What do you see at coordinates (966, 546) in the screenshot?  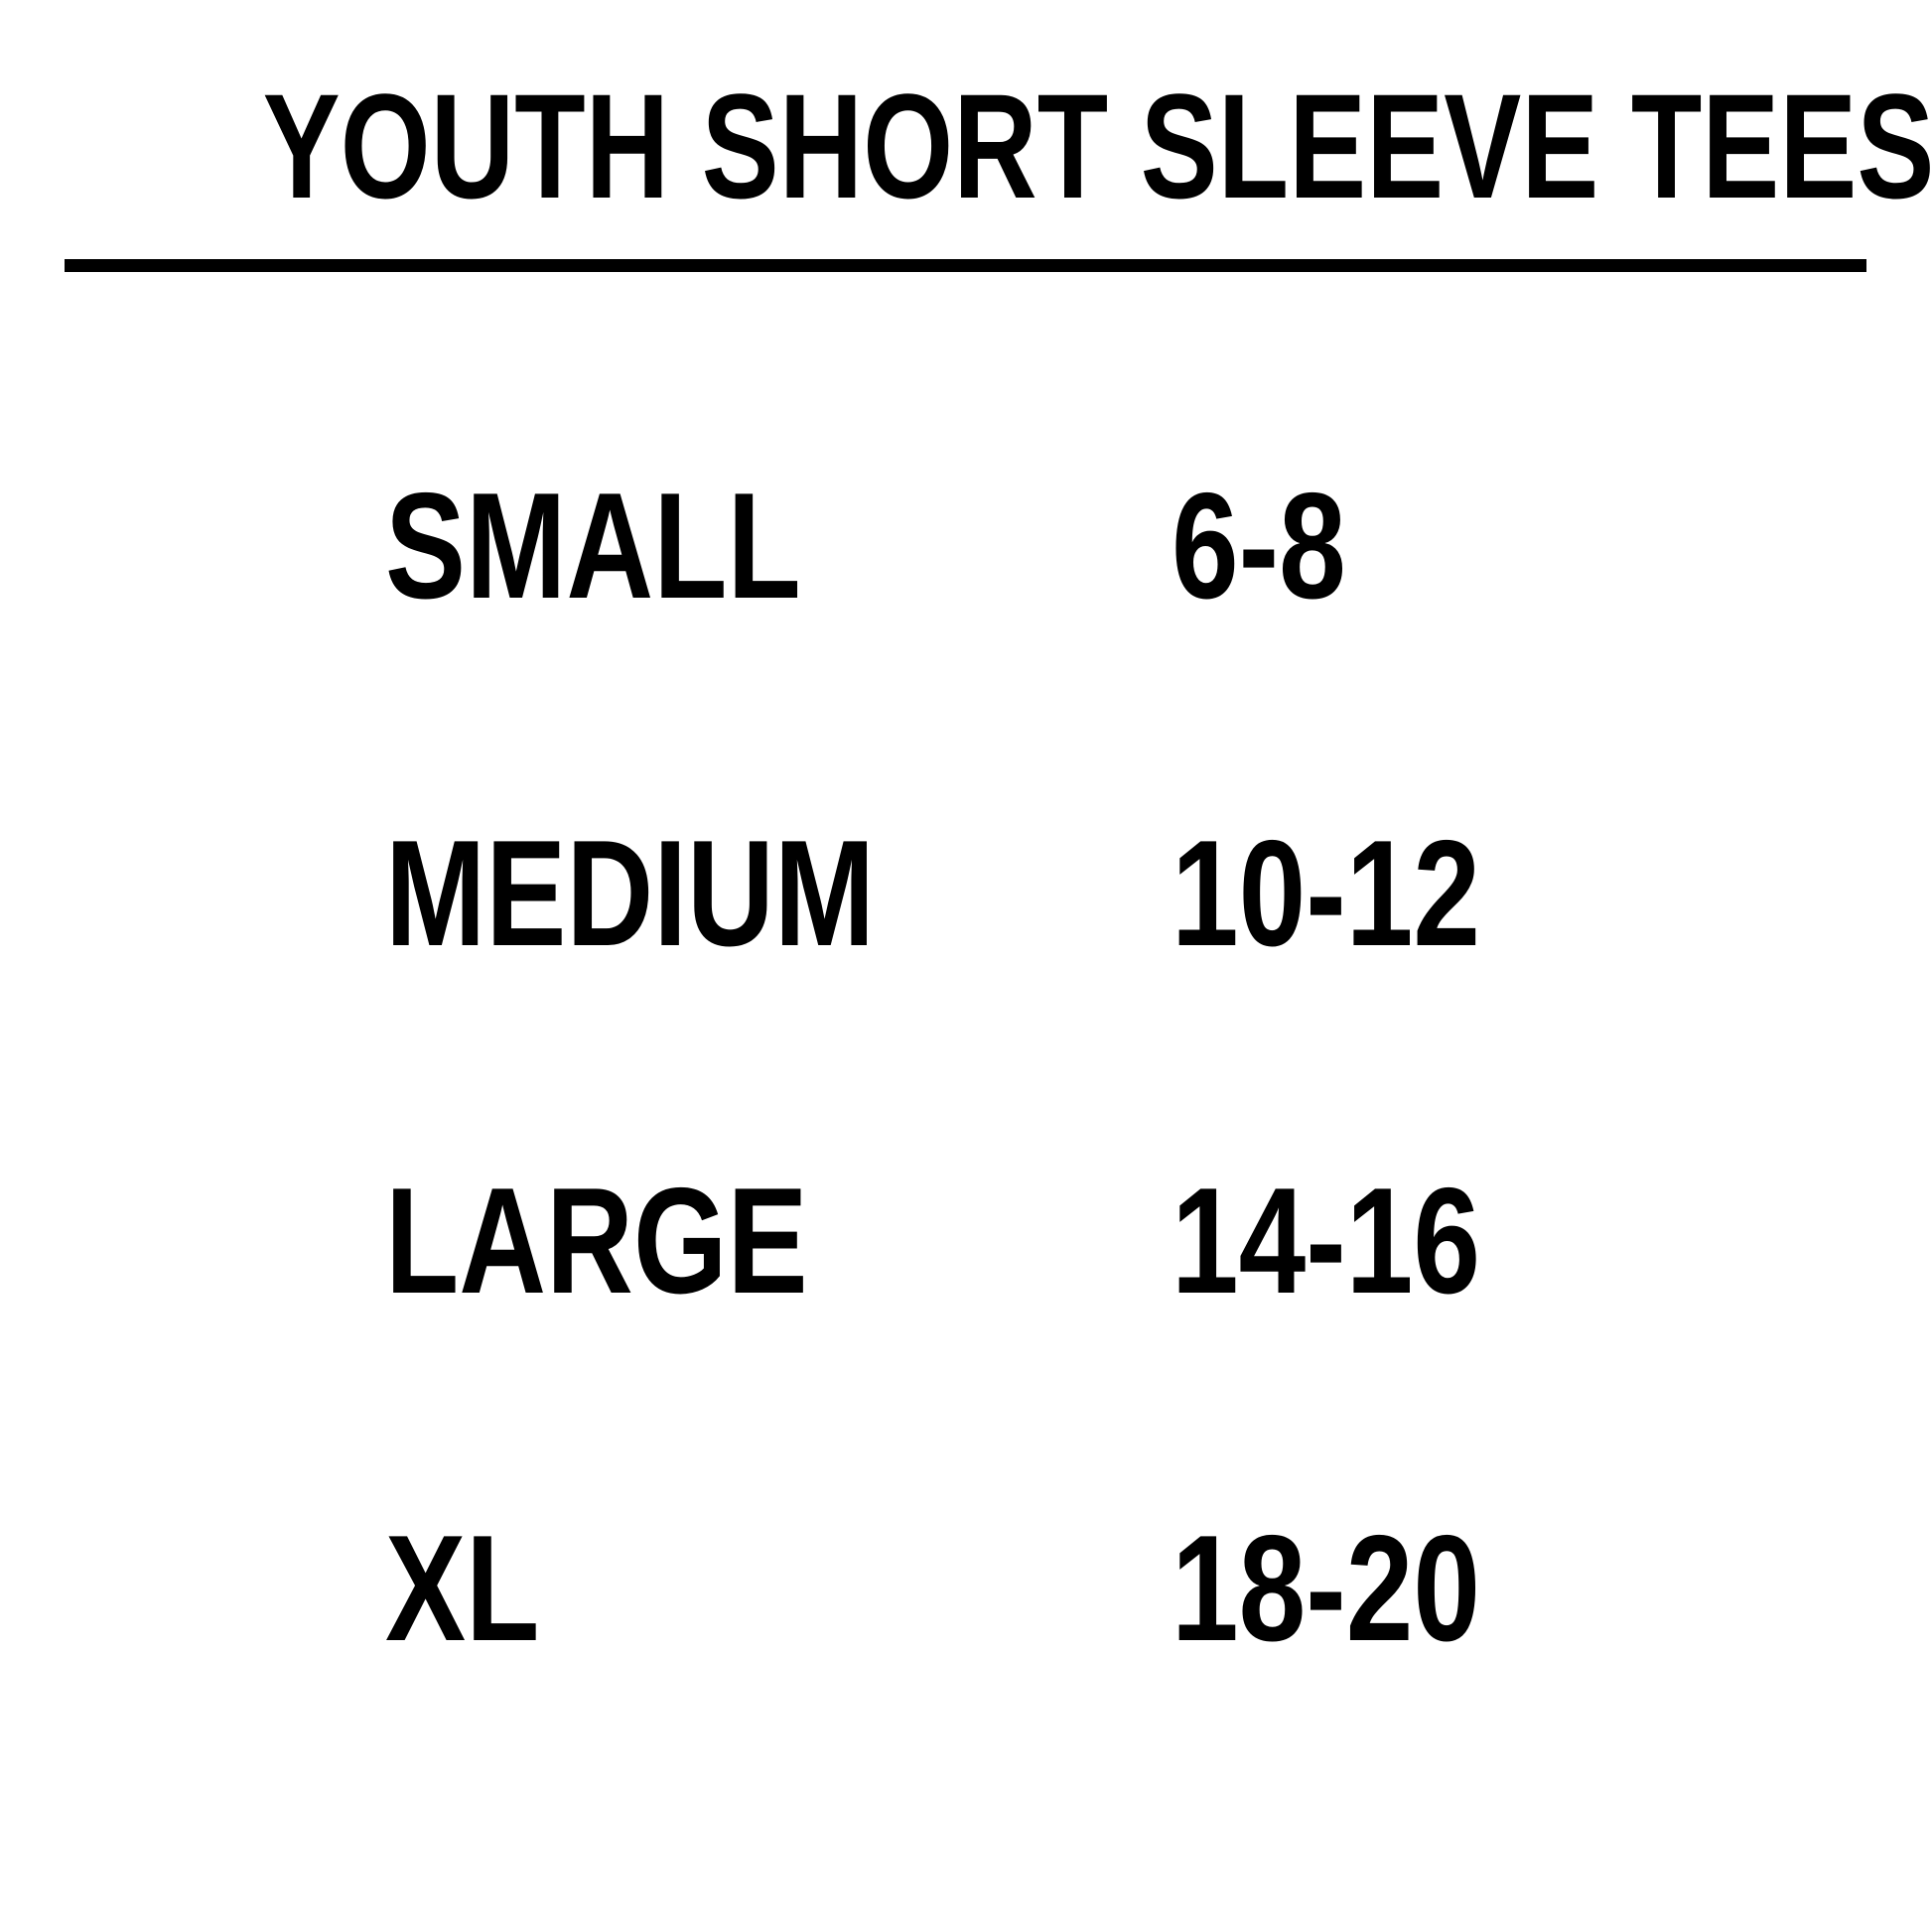 I see `table-row: SMALL 6-8` at bounding box center [966, 546].